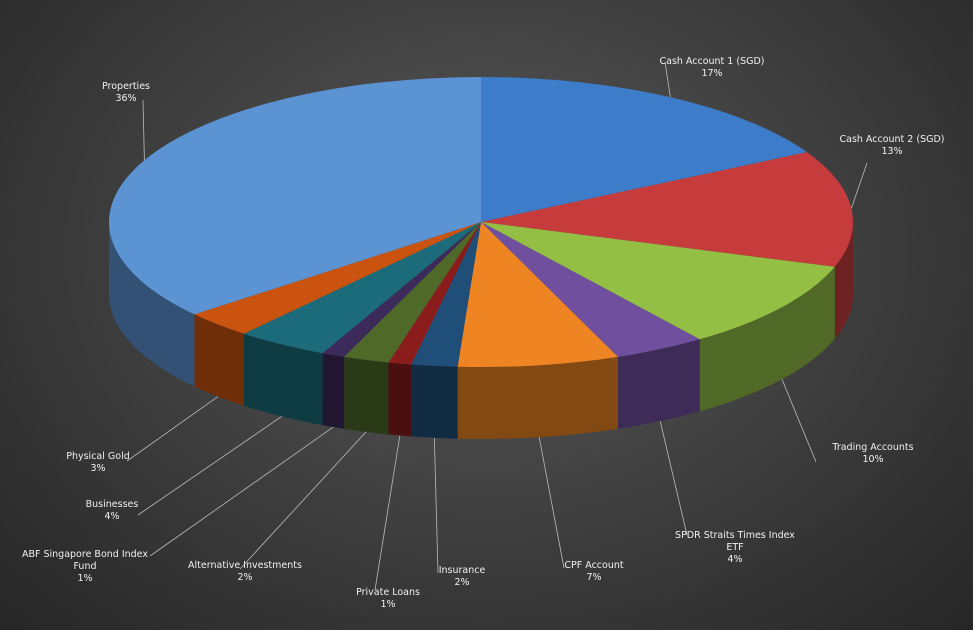 The height and width of the screenshot is (630, 973). I want to click on slice-value-label: 17%, so click(712, 73).